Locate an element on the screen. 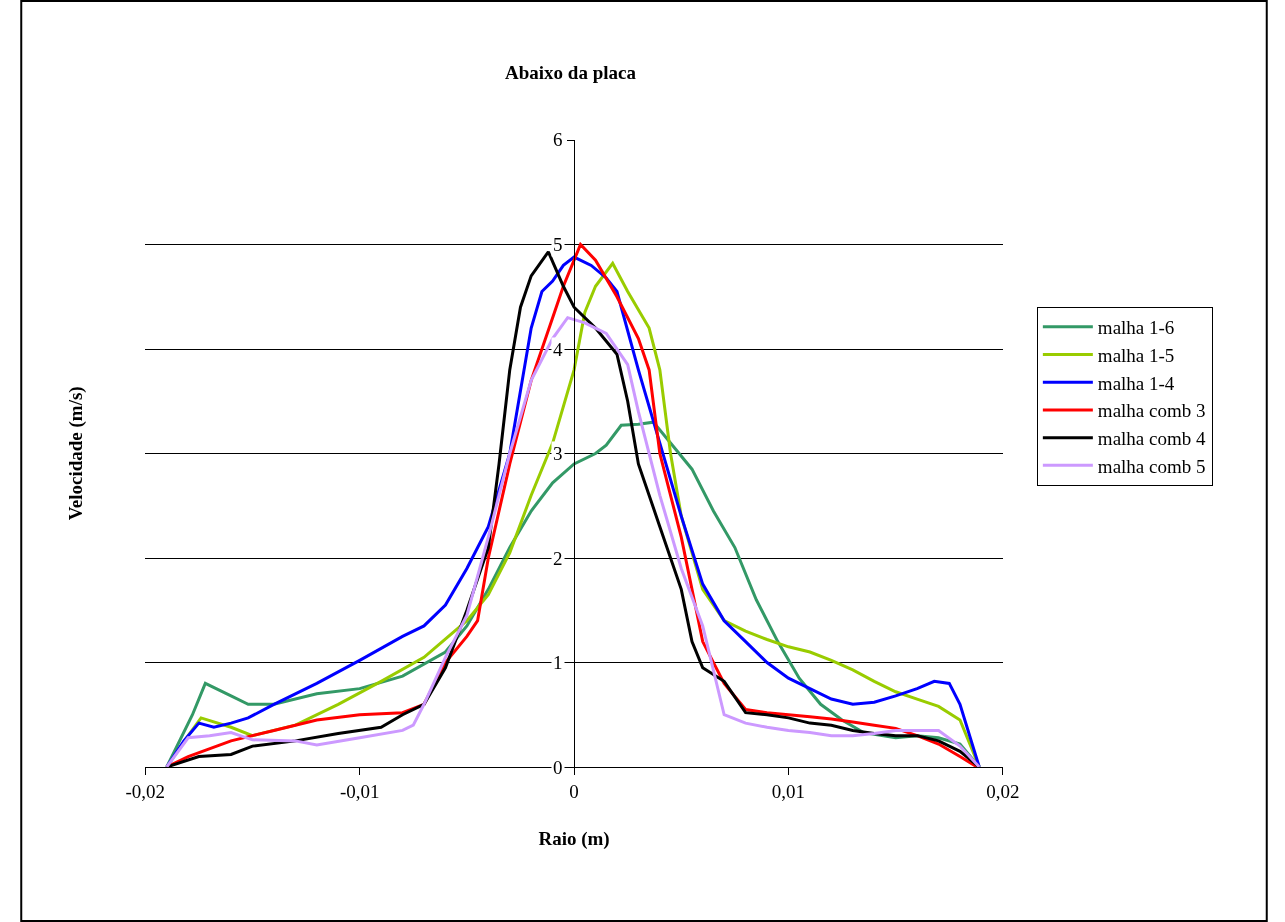 The image size is (1285, 922). y-tick-label: 1 is located at coordinates (558, 662).